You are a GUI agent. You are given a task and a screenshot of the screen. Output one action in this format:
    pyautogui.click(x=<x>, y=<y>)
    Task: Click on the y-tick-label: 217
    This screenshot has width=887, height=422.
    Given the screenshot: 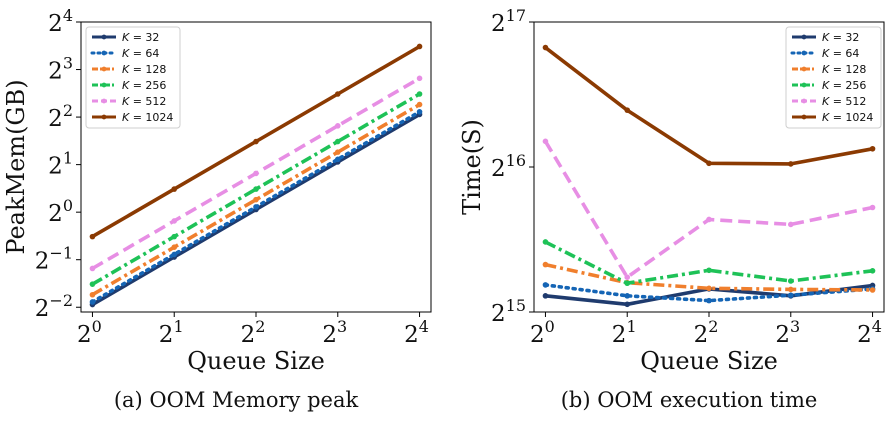 What is the action you would take?
    pyautogui.click(x=508, y=21)
    